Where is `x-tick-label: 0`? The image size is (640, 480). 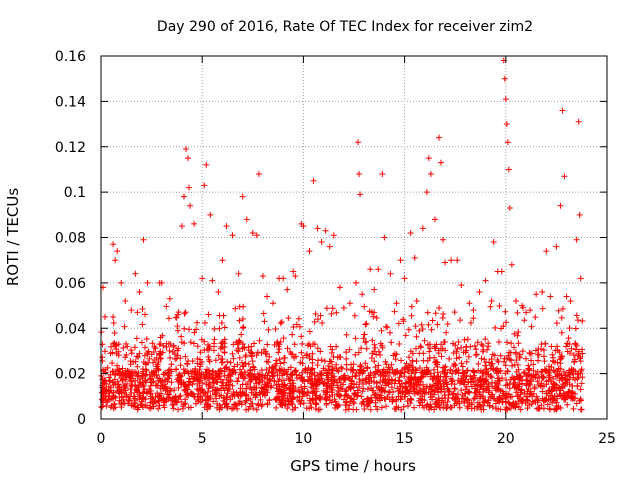
x-tick-label: 0 is located at coordinates (101, 439).